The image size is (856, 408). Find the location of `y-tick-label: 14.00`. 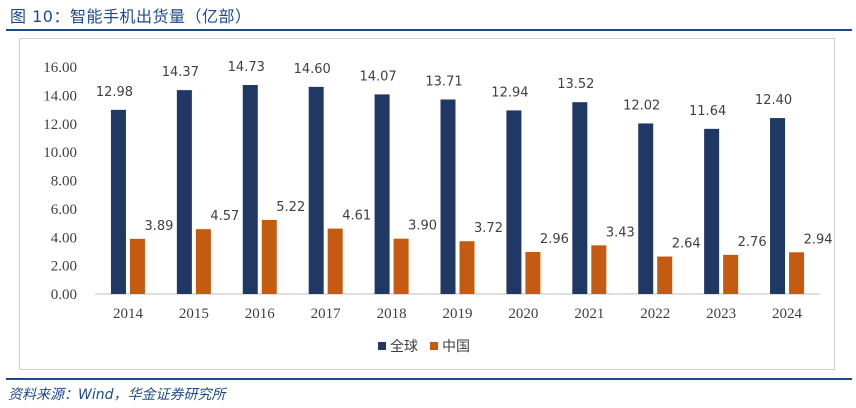

y-tick-label: 14.00 is located at coordinates (60, 96).